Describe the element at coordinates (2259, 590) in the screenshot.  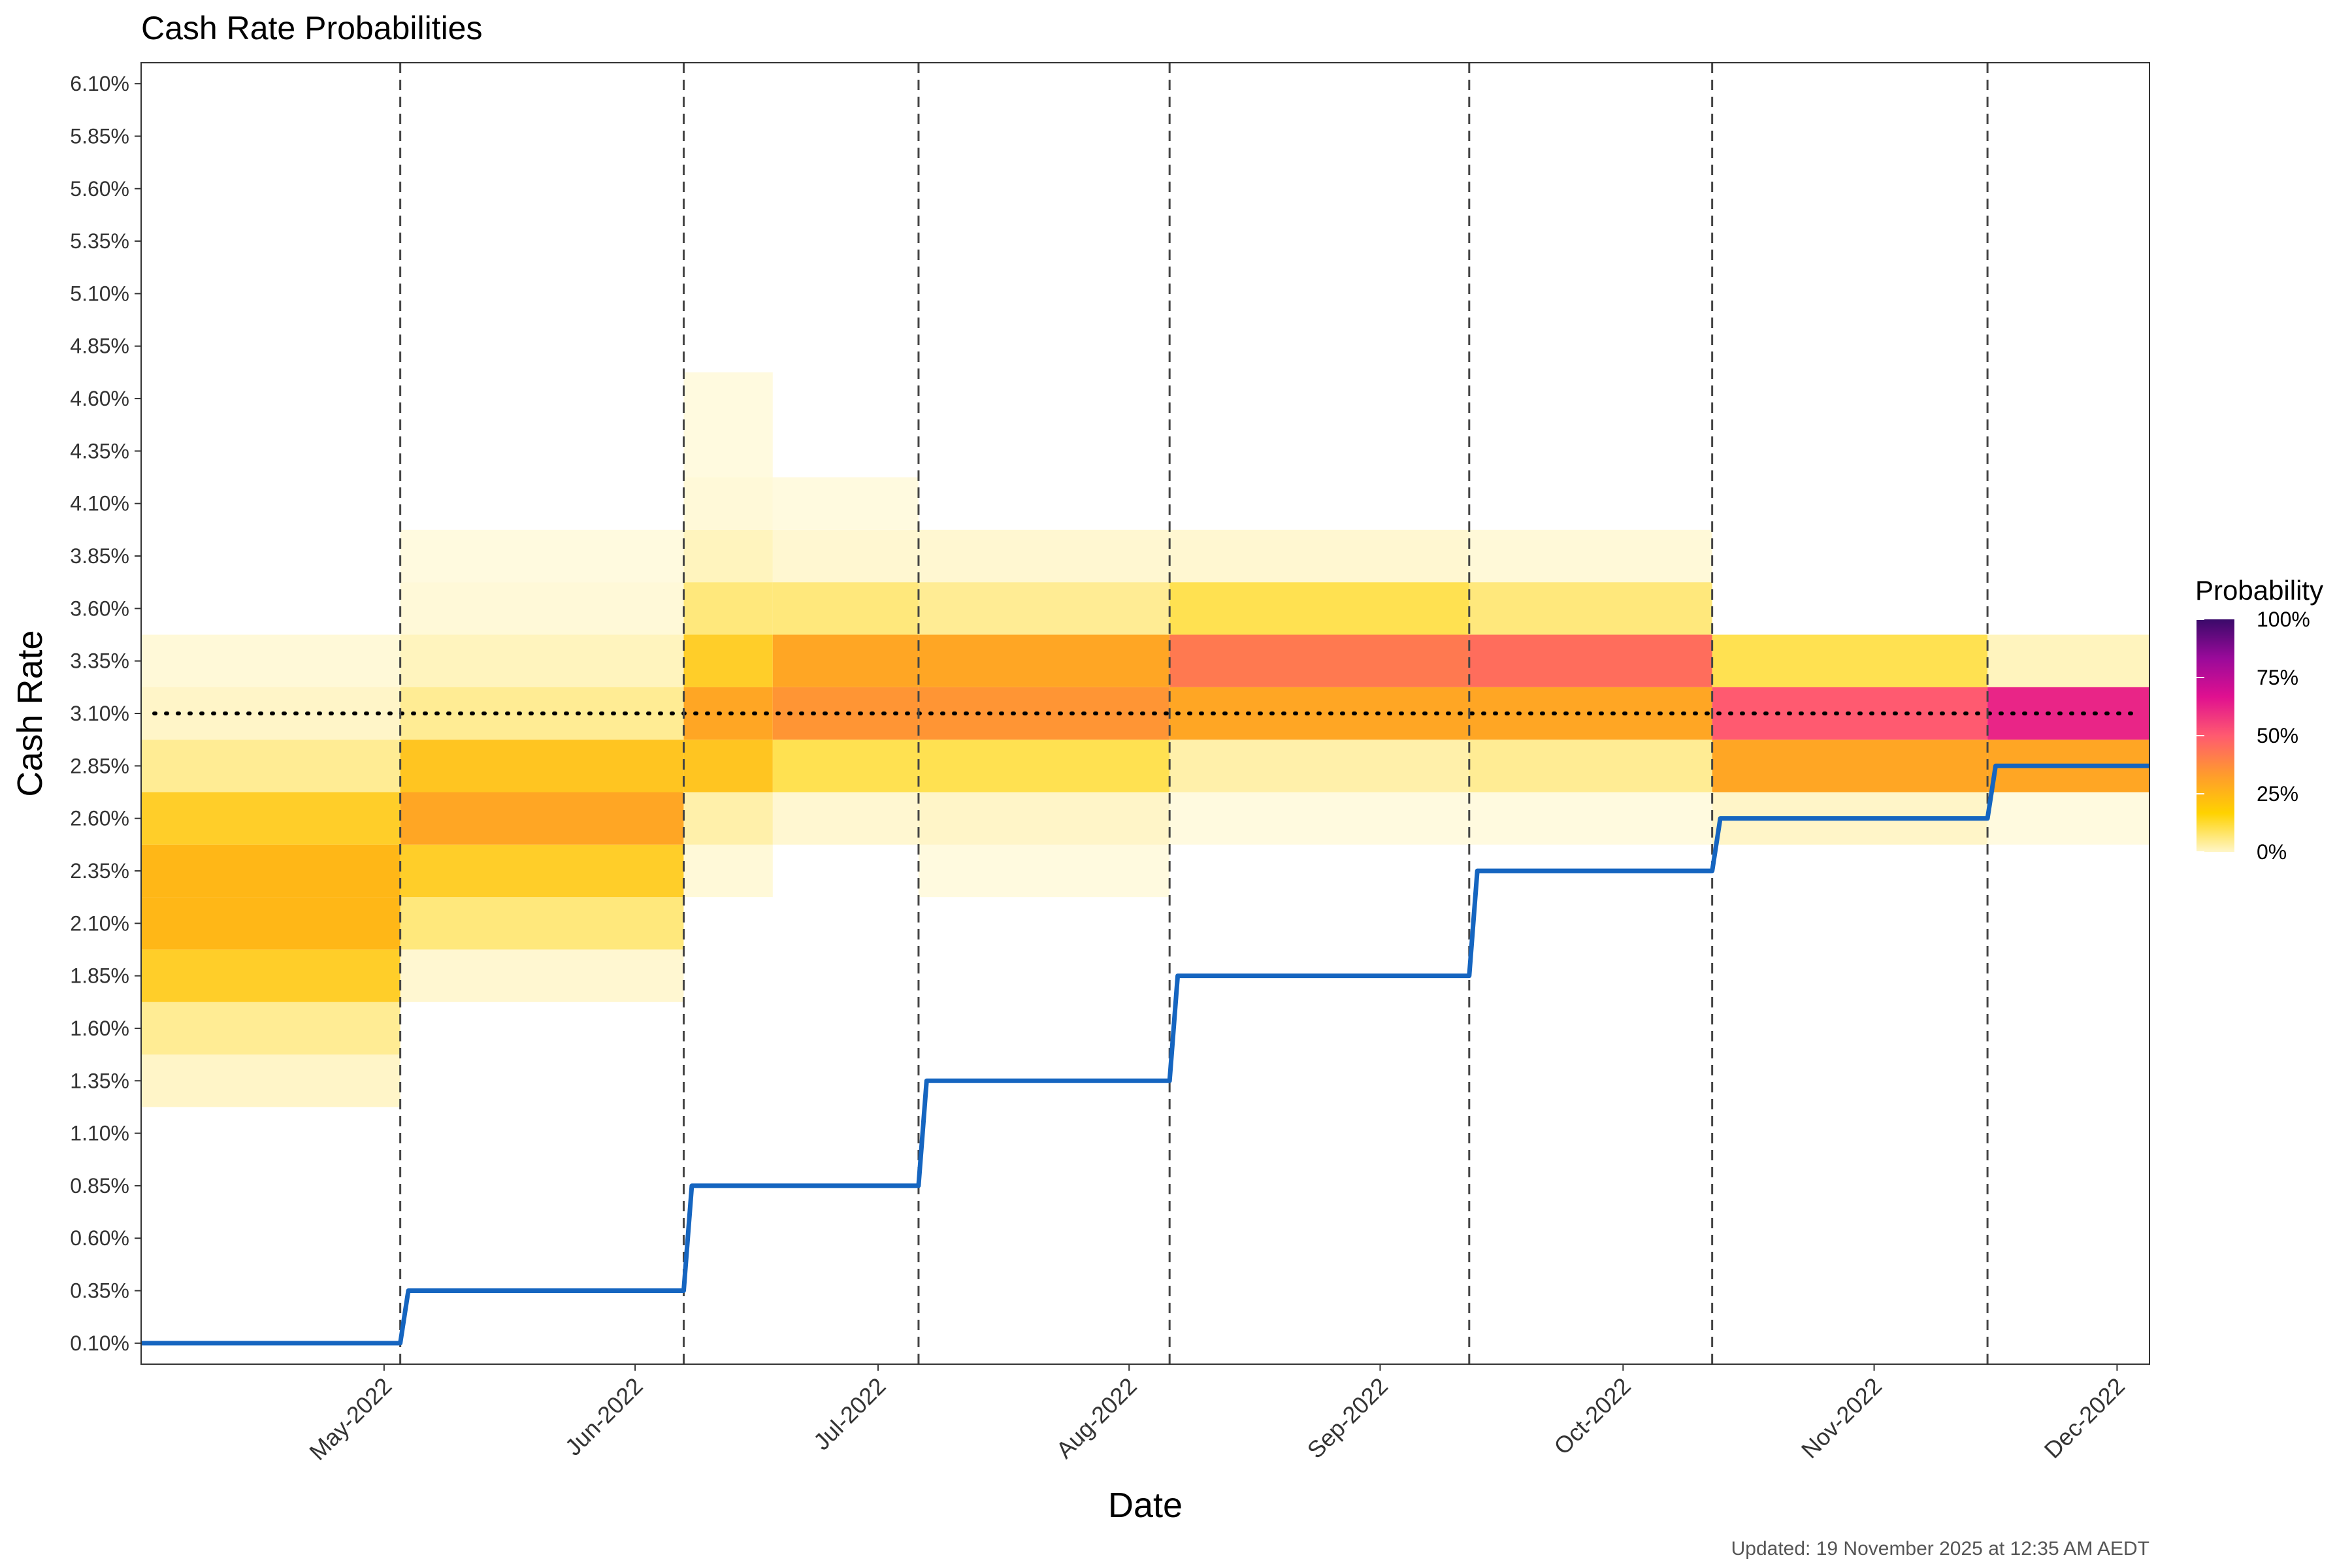
I see `legend-title: Probability` at that location.